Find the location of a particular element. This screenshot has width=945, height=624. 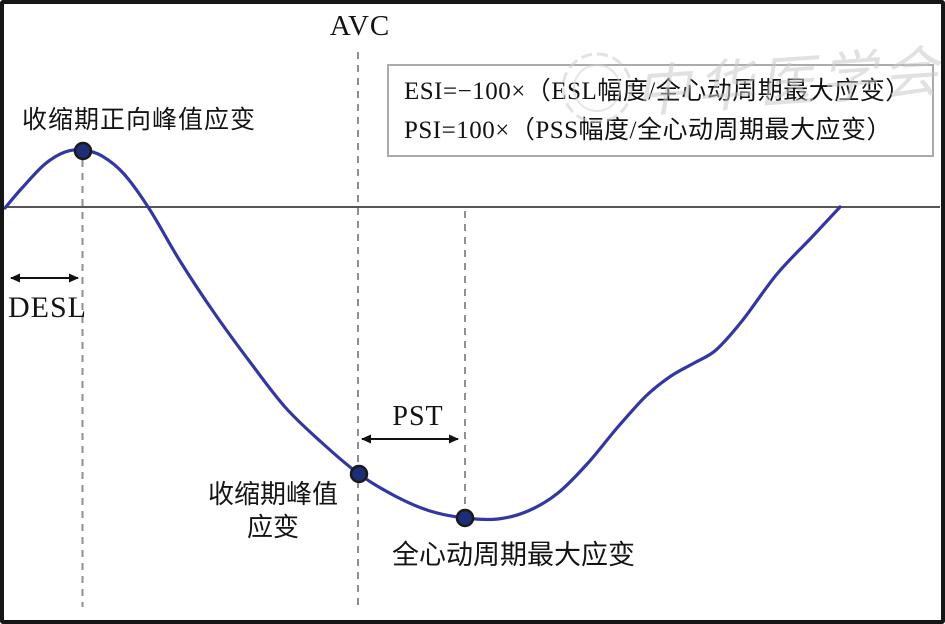

pst-label: PST is located at coordinates (418, 416).